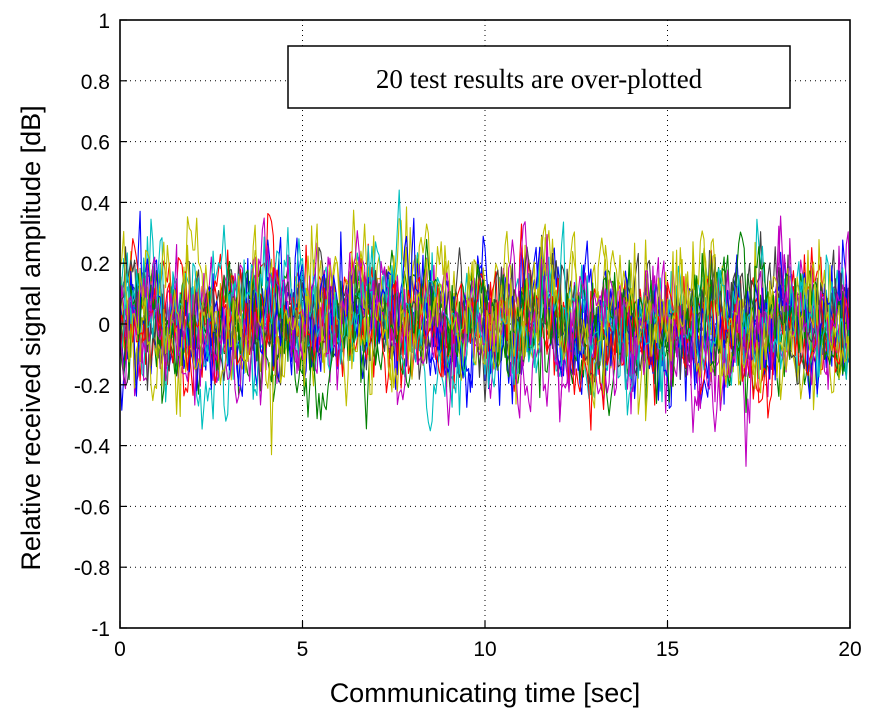  I want to click on annotation-box: 20 test results are over-plotted, so click(539, 77).